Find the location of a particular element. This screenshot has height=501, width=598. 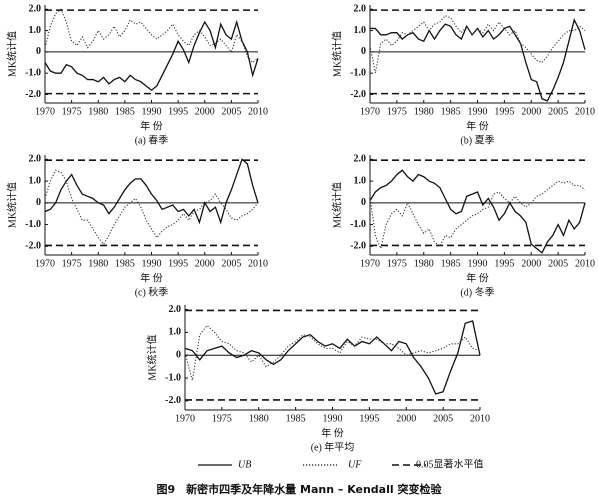

subtitle: (c) 秋季 is located at coordinates (152, 291).